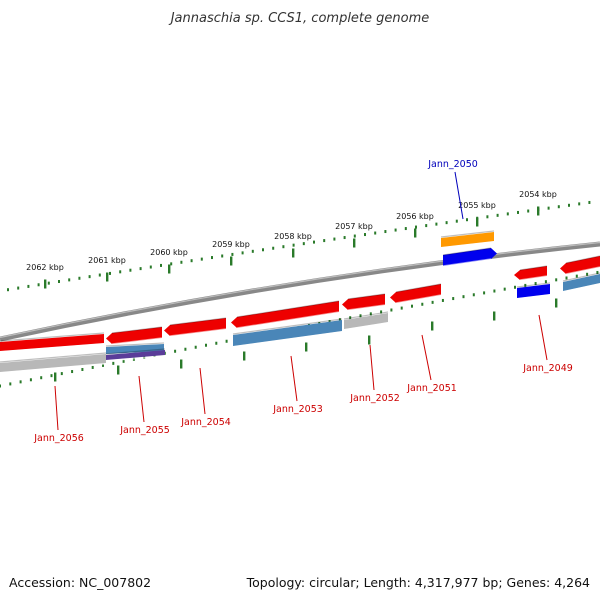 Image resolution: width=600 pixels, height=600 pixels. I want to click on tick-label: 2059 kbp, so click(231, 244).